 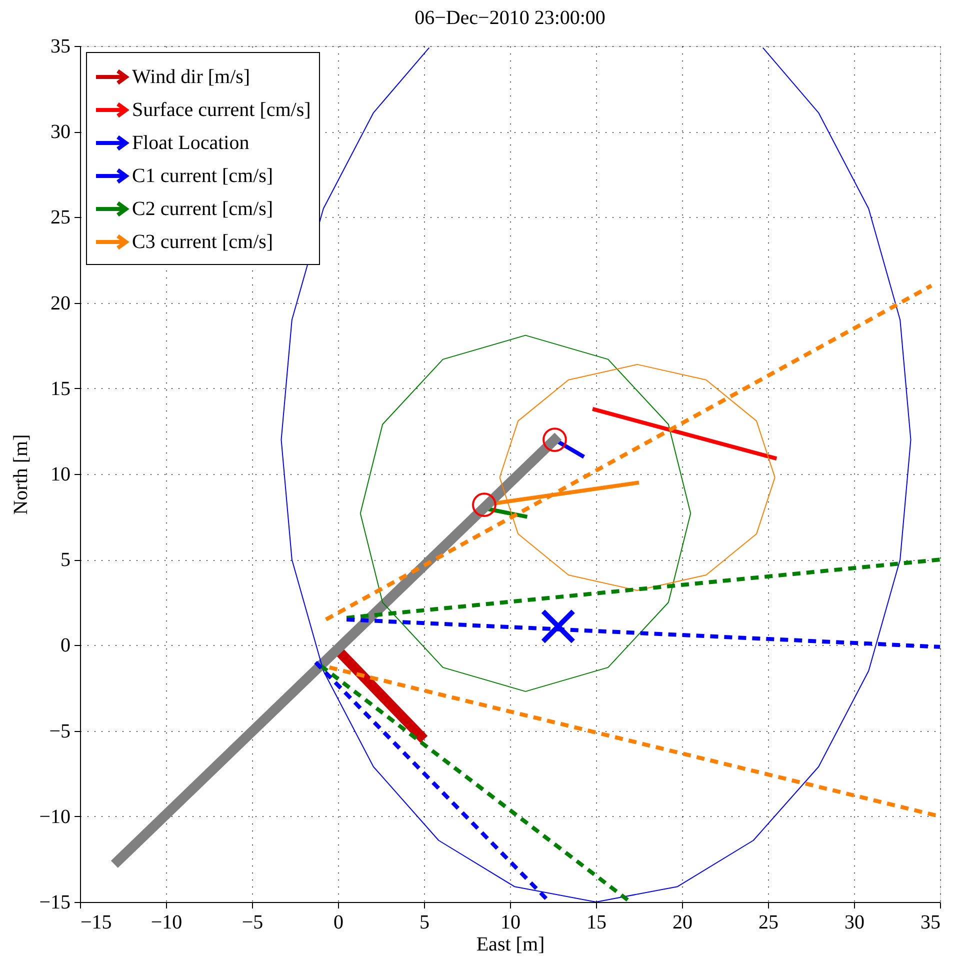 What do you see at coordinates (54, 903) in the screenshot?
I see `y-tick-label: −15` at bounding box center [54, 903].